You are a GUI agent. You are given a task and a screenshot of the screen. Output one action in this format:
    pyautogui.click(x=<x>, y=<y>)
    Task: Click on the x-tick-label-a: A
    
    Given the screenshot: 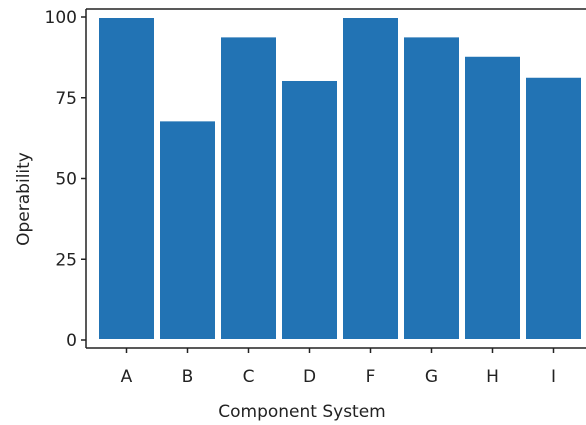 What is the action you would take?
    pyautogui.click(x=127, y=377)
    